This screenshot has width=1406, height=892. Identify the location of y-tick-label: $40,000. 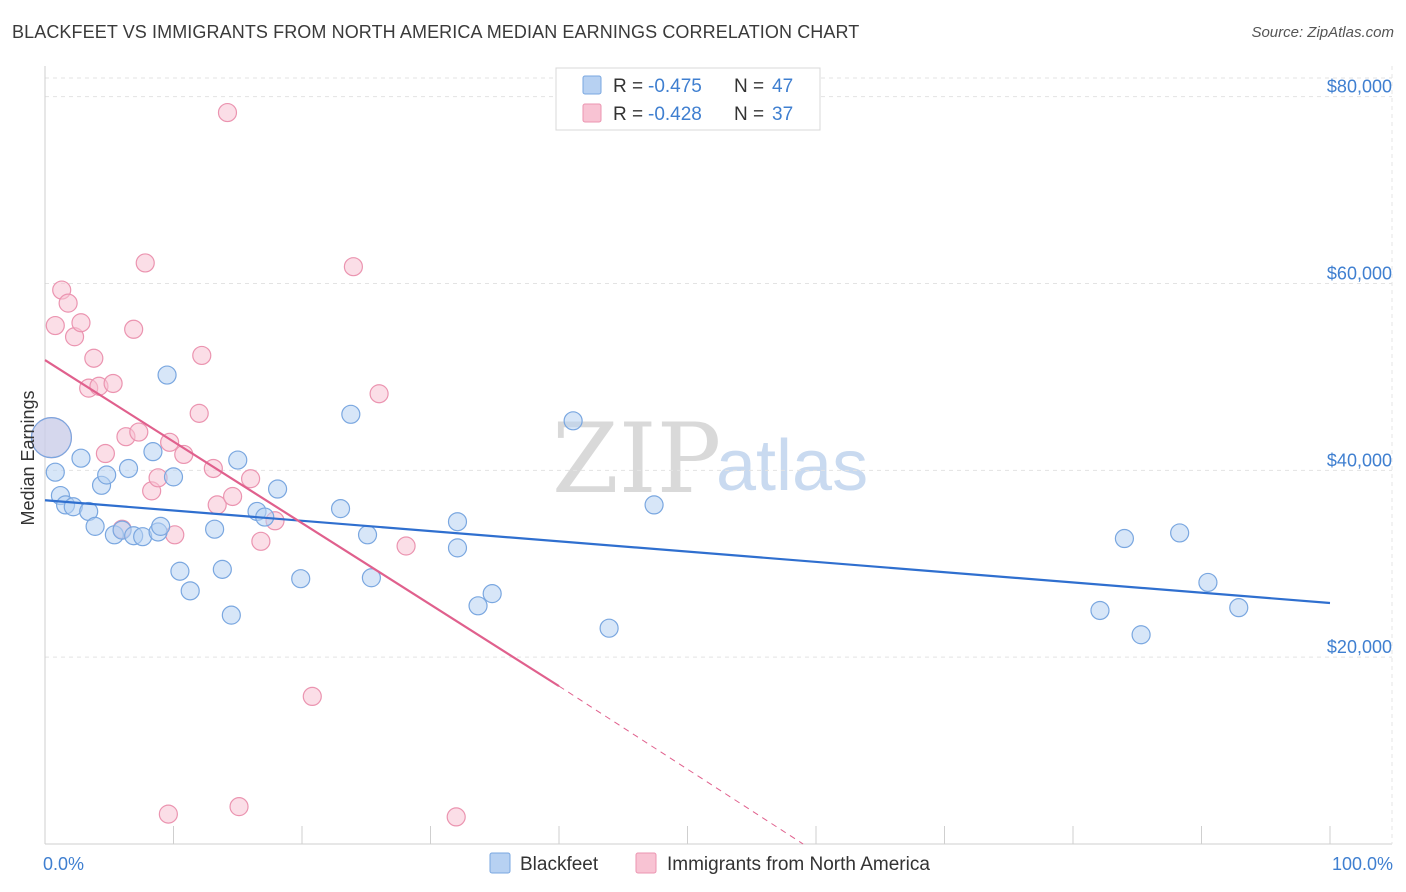
(1359, 460).